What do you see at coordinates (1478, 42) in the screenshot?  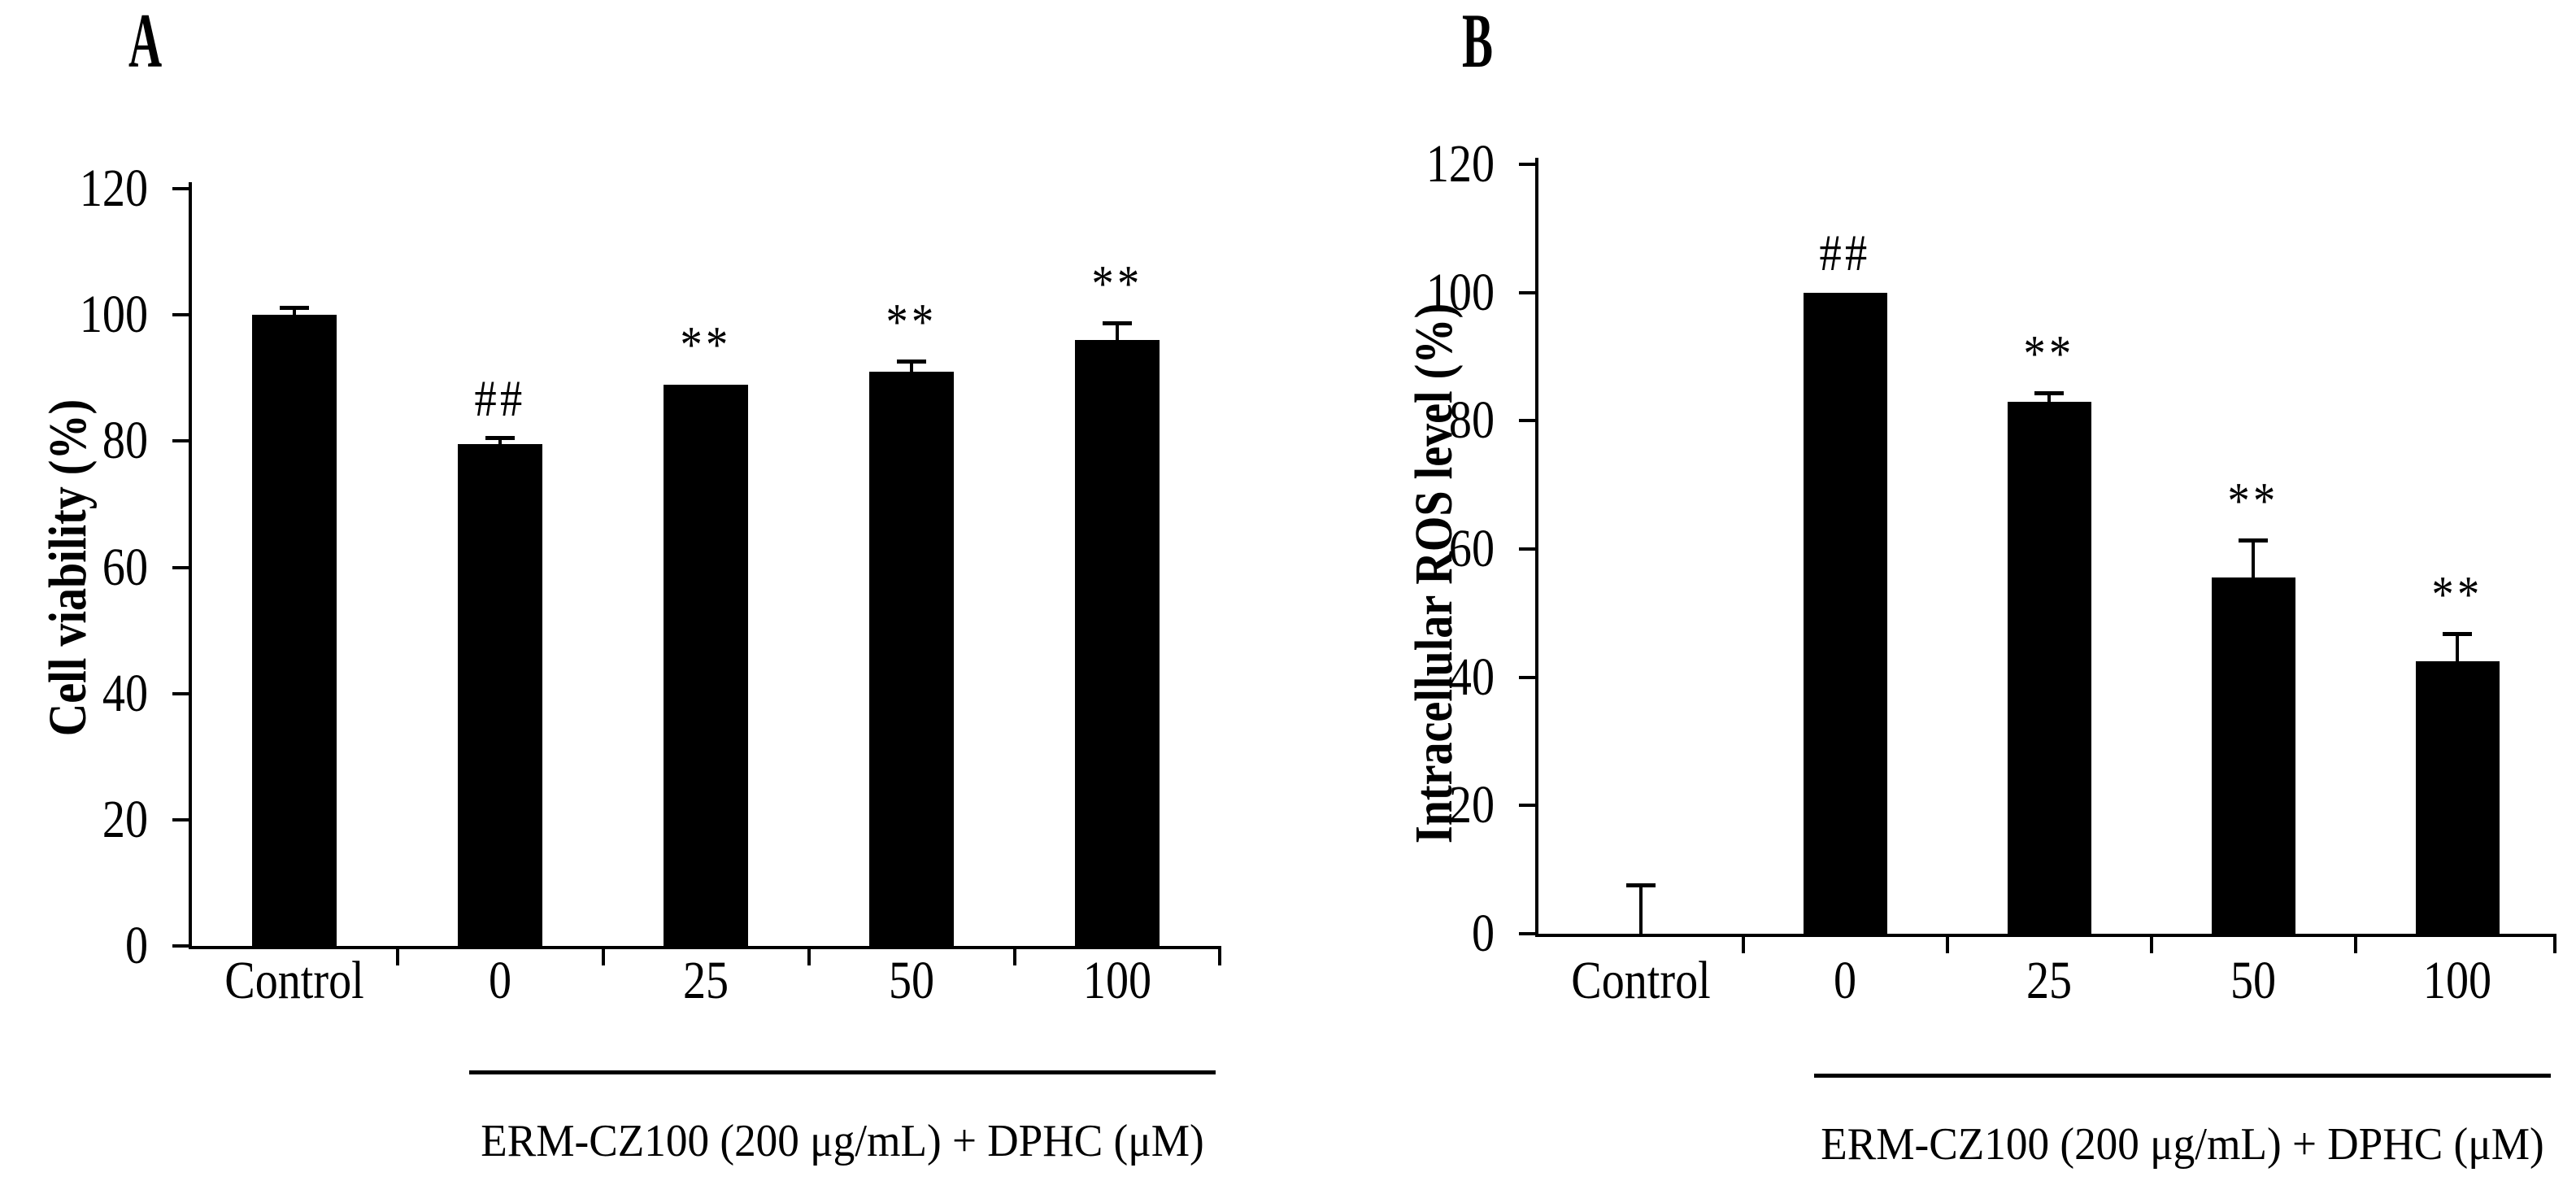 I see `panel-label: B` at bounding box center [1478, 42].